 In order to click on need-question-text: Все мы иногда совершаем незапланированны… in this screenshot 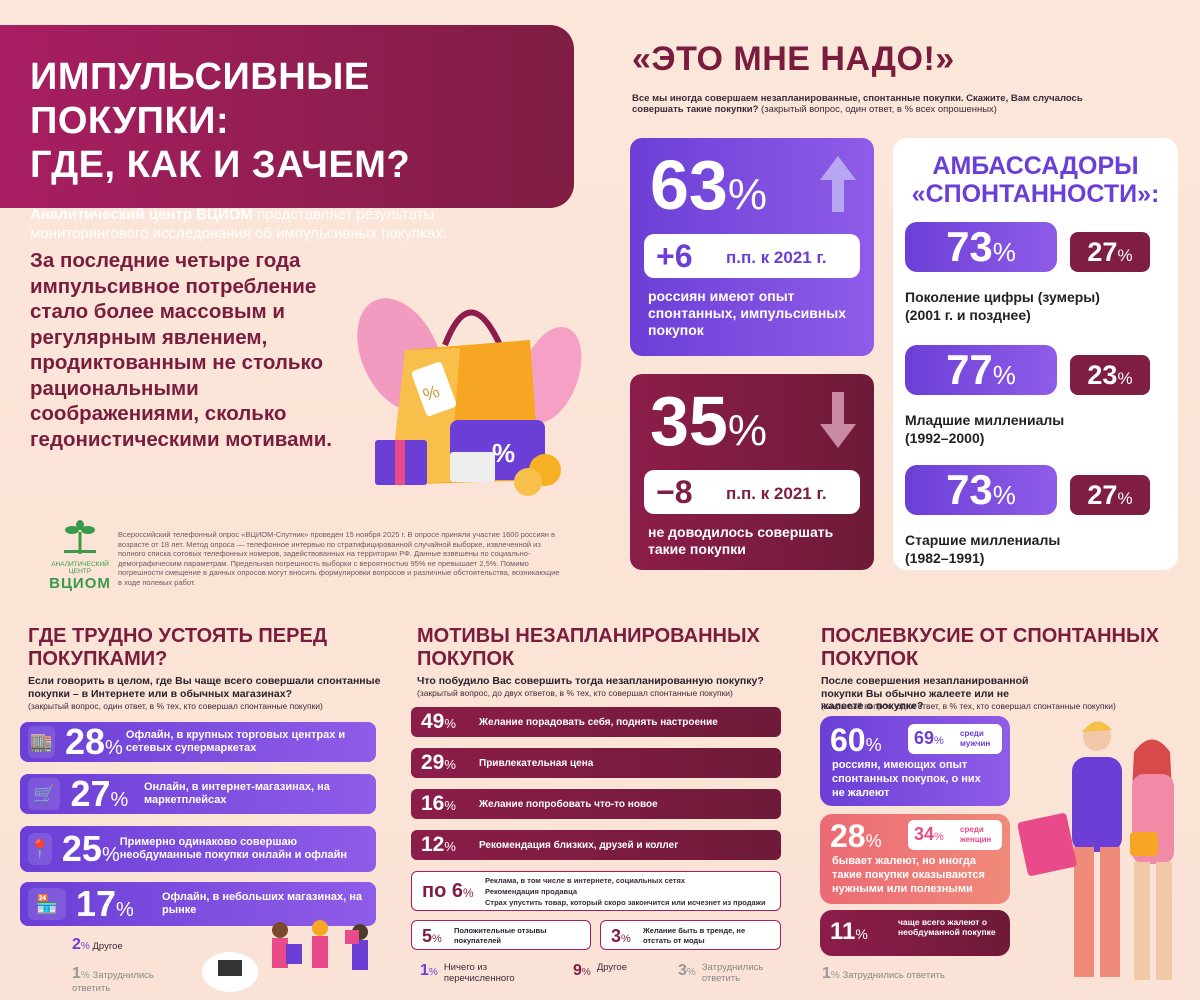, I will do `click(857, 104)`.